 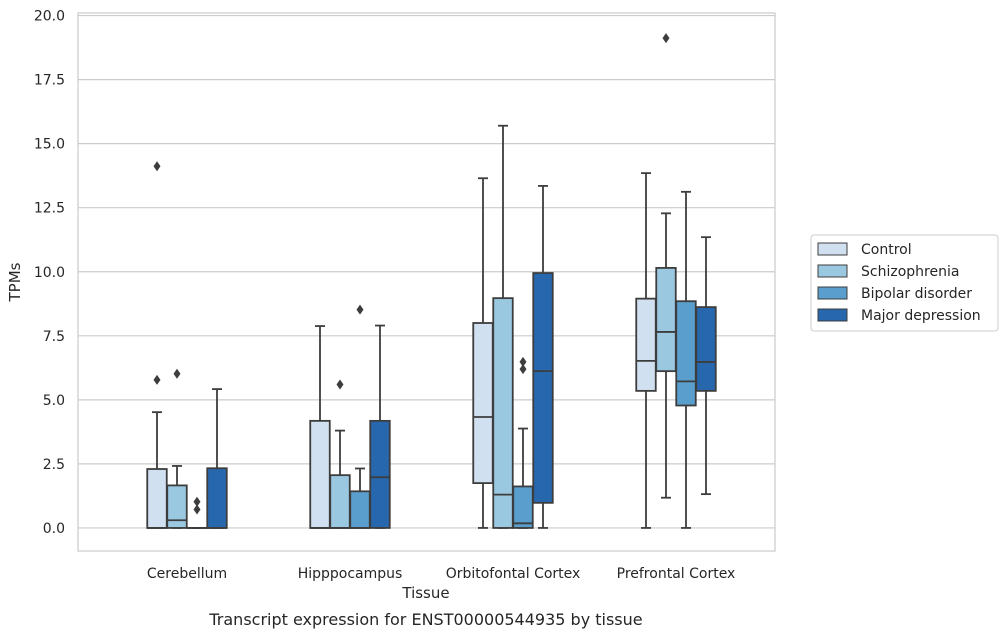 I want to click on x-tick-label: Prefrontal Cortex, so click(x=676, y=574).